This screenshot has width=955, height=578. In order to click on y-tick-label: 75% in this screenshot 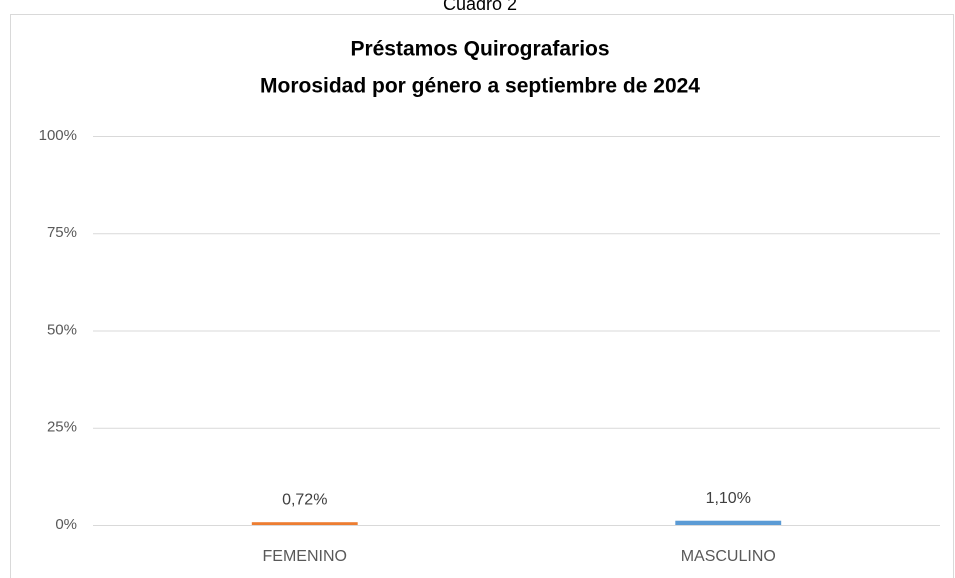, I will do `click(62, 232)`.